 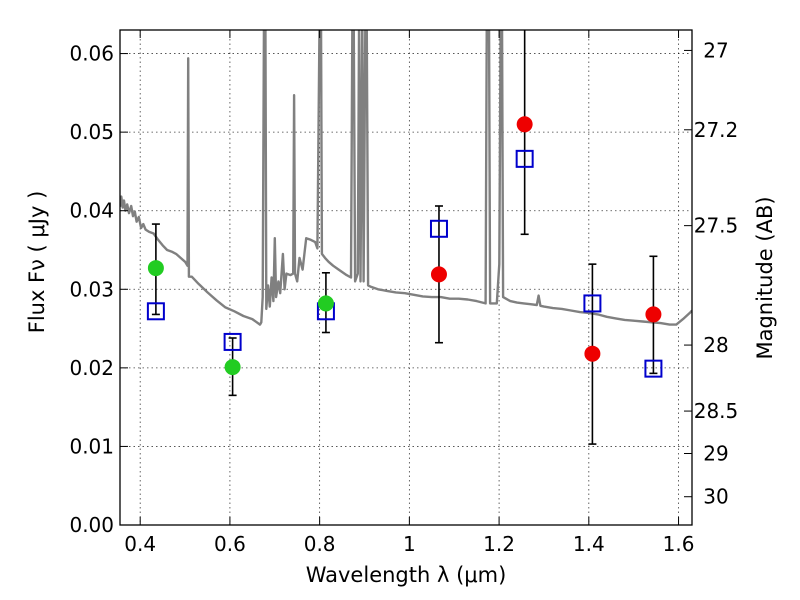 I want to click on y-tick-label: 0.03, so click(x=91, y=289).